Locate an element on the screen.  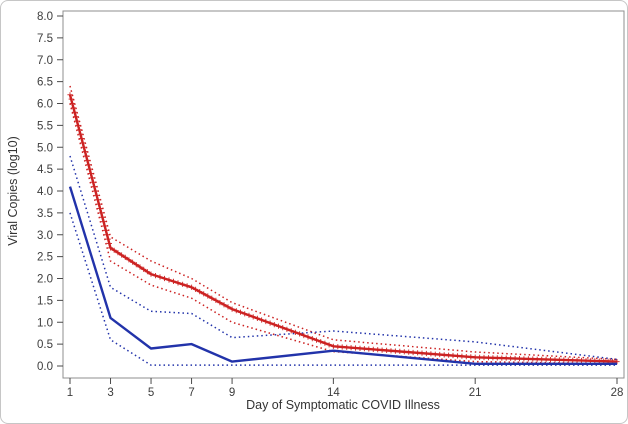
x-tick-label: 7 is located at coordinates (191, 393).